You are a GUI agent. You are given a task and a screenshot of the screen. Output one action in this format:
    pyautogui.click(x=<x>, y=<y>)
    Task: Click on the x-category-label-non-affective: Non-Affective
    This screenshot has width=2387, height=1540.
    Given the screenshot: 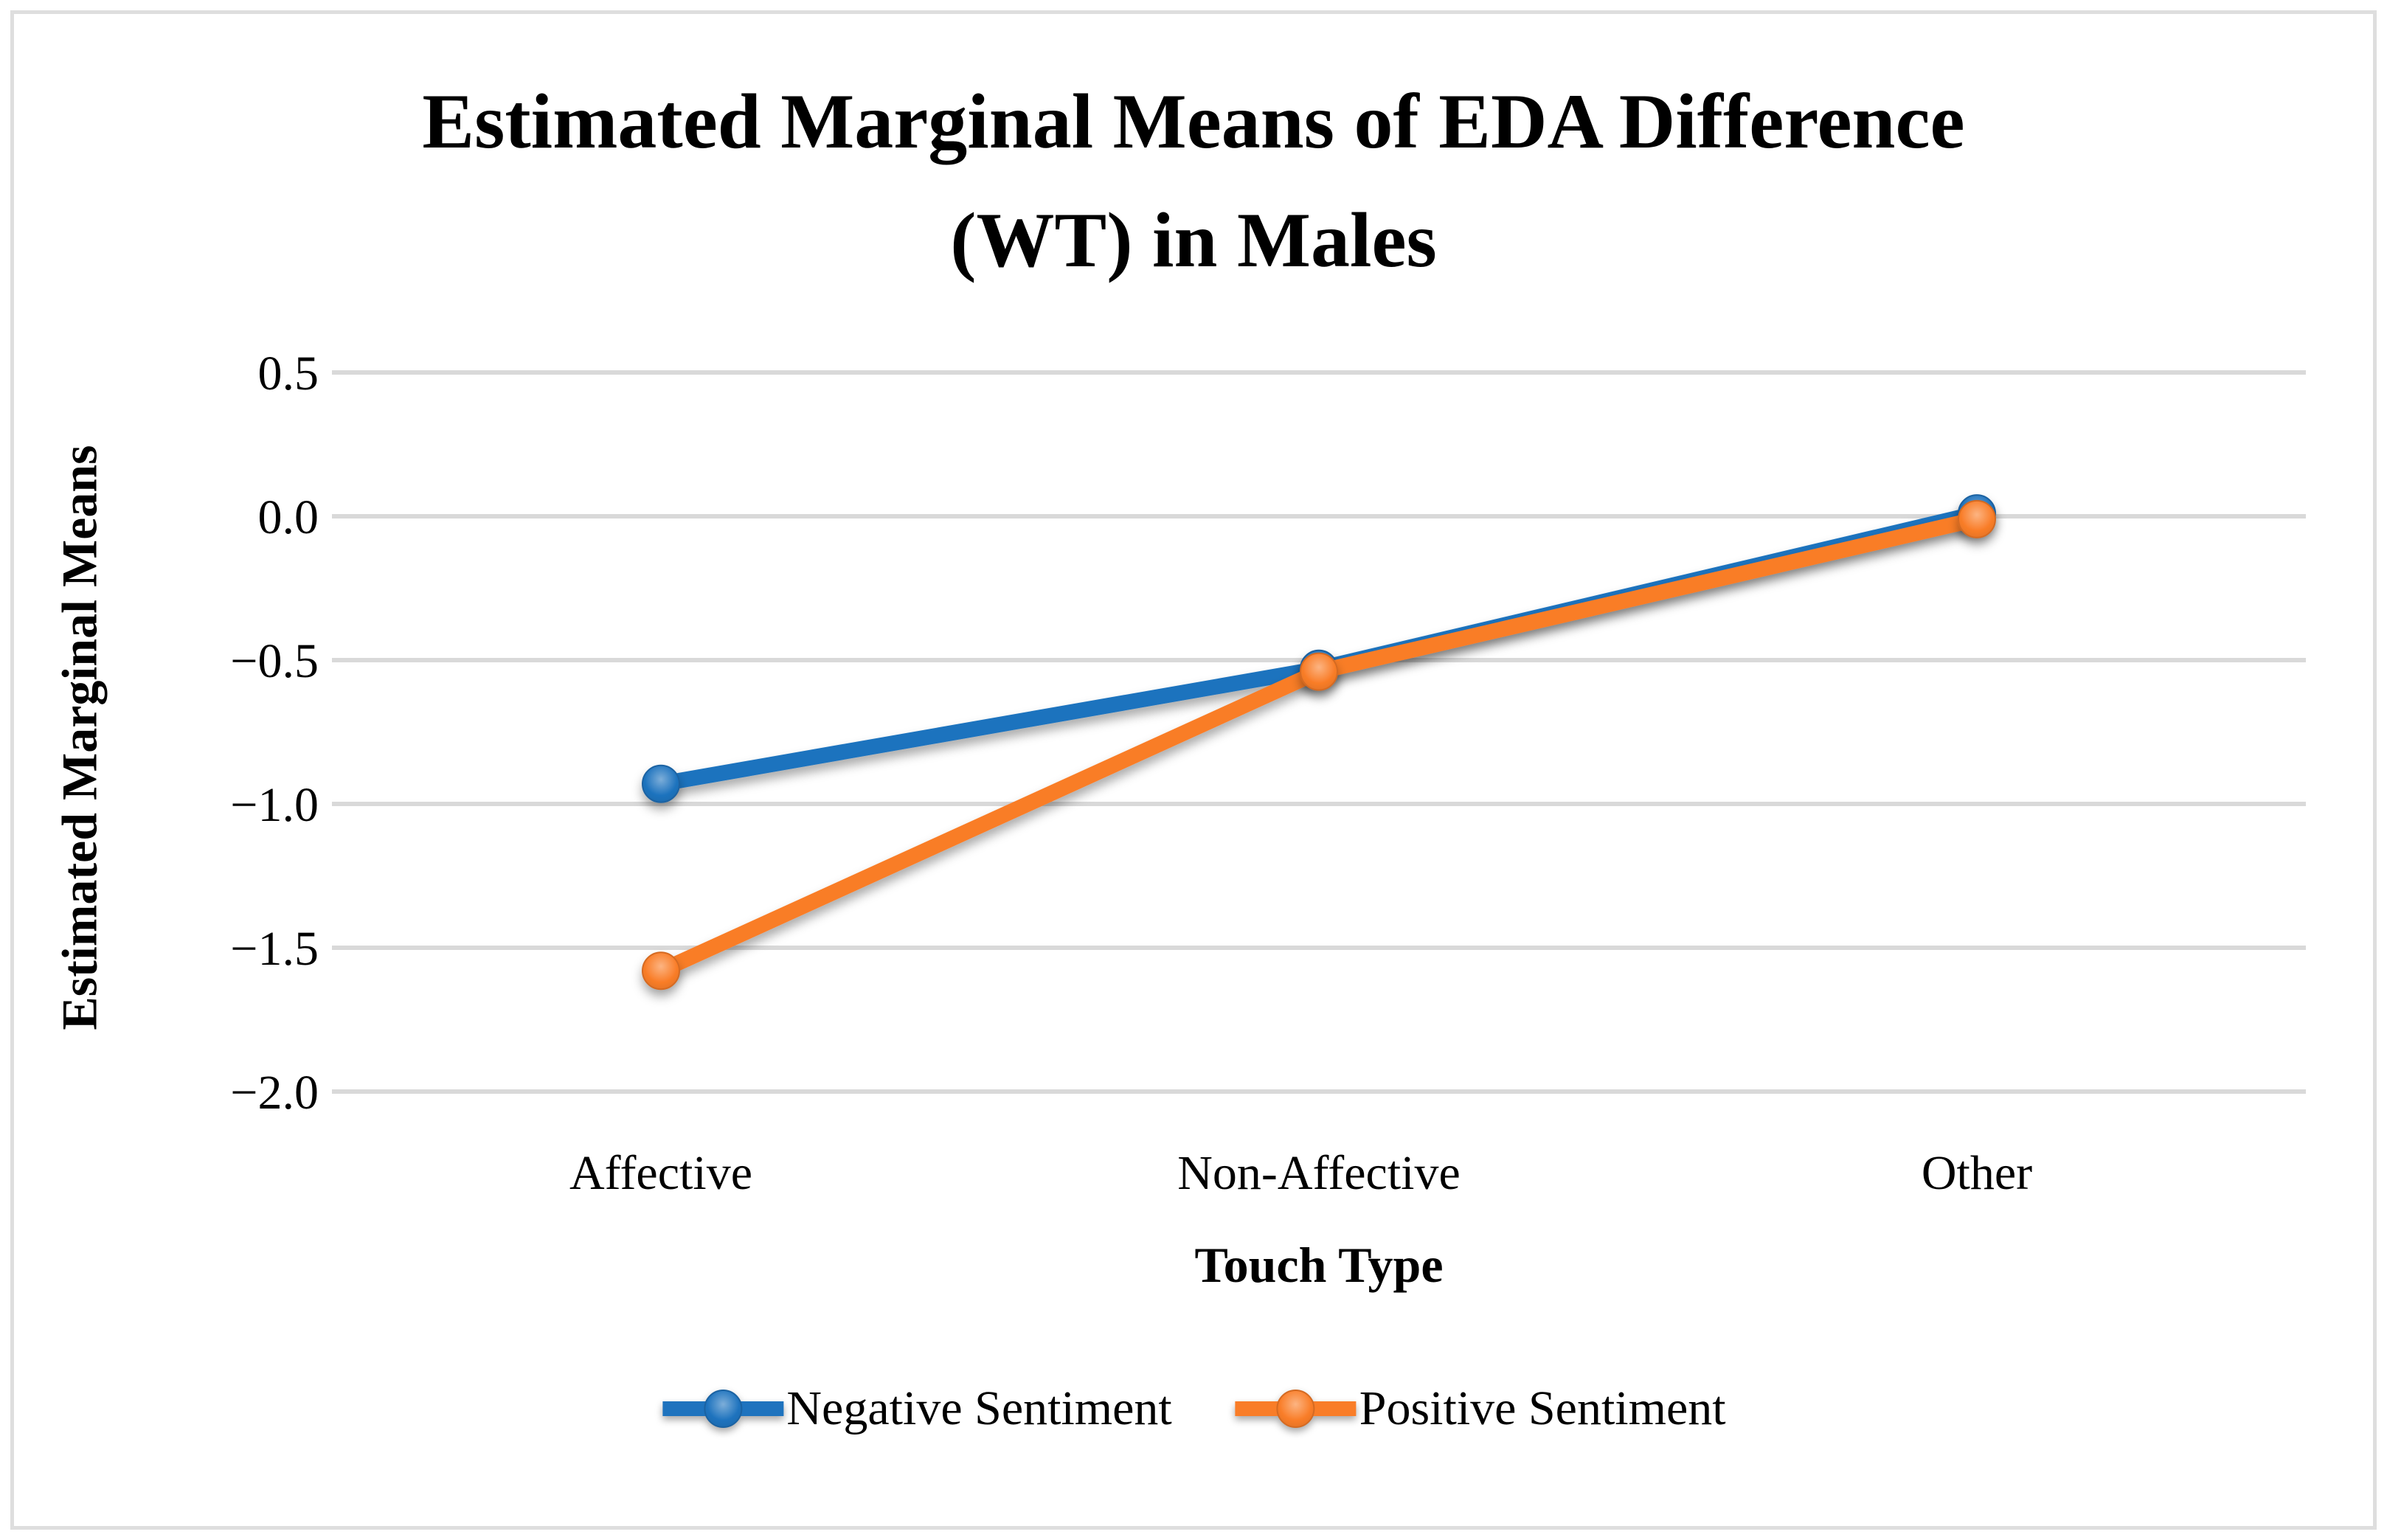 What is the action you would take?
    pyautogui.click(x=1319, y=1173)
    